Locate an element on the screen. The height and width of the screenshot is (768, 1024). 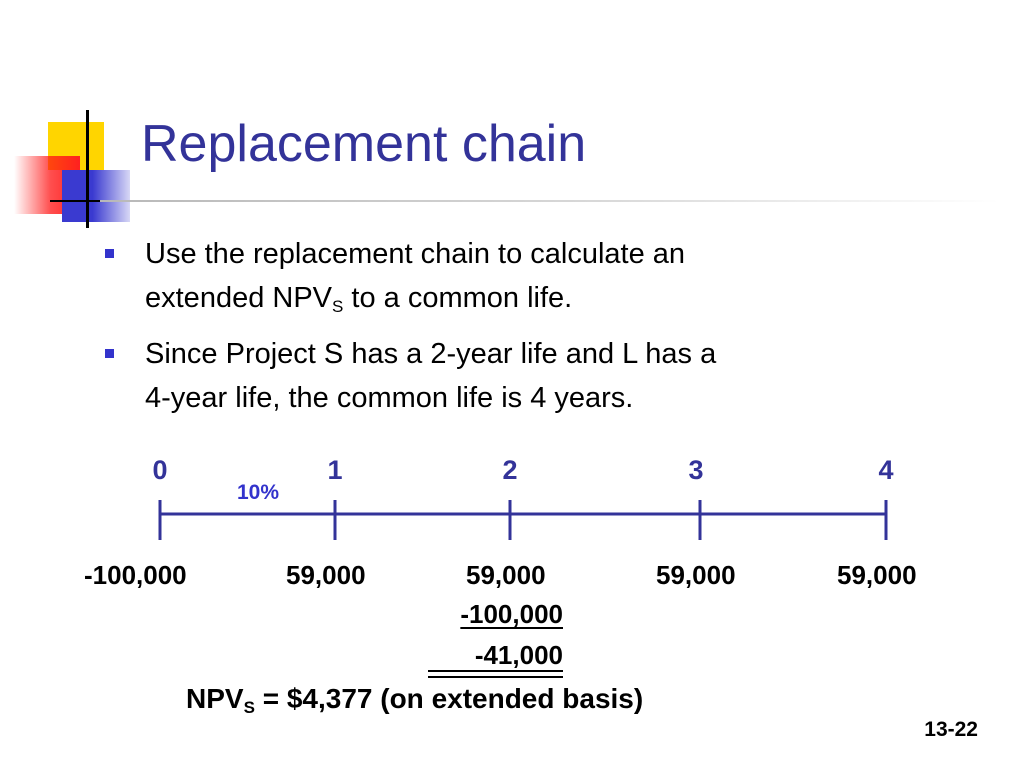
title-divider is located at coordinates (550, 201).